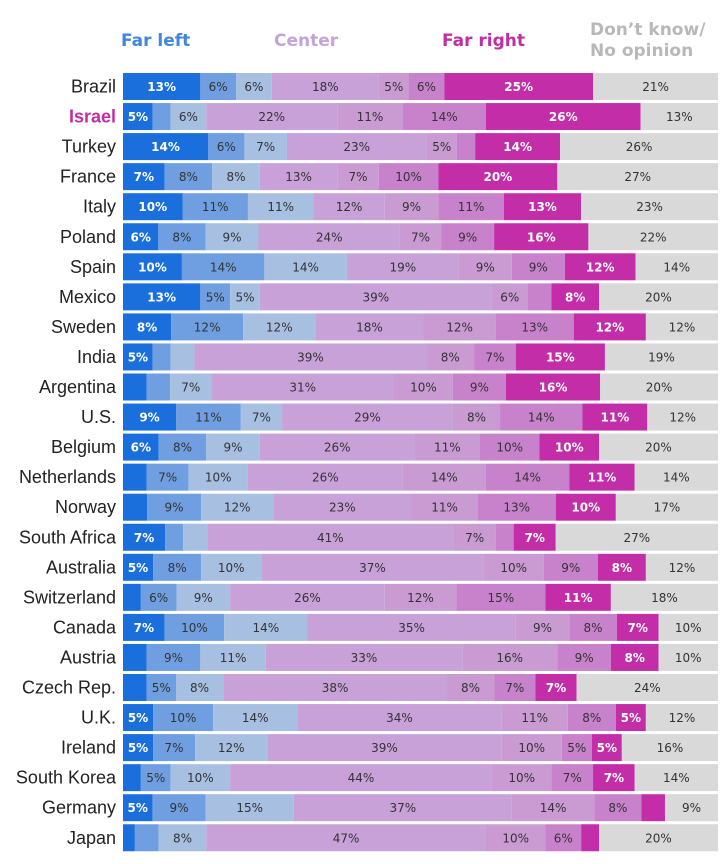 The height and width of the screenshot is (864, 720). Describe the element at coordinates (330, 538) in the screenshot. I see `data-label: 41%` at that location.